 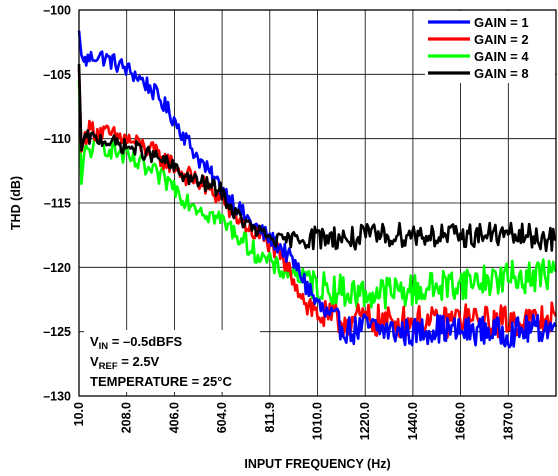 I want to click on legend-label: GAIN = 4, so click(x=501, y=56).